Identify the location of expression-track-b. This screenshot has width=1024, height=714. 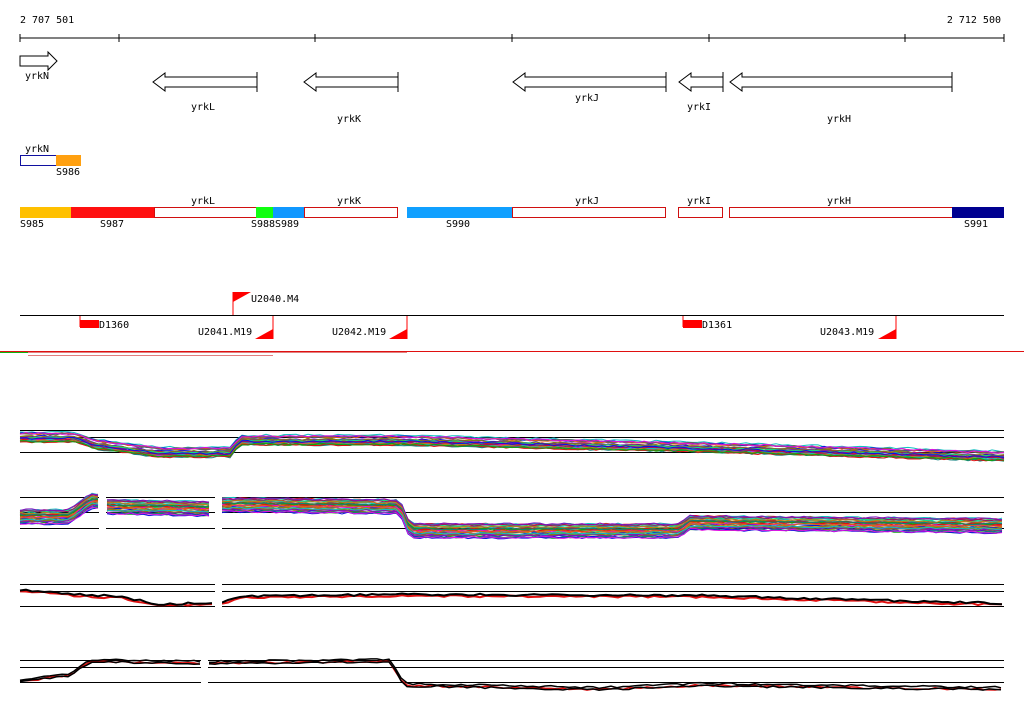
(511, 512).